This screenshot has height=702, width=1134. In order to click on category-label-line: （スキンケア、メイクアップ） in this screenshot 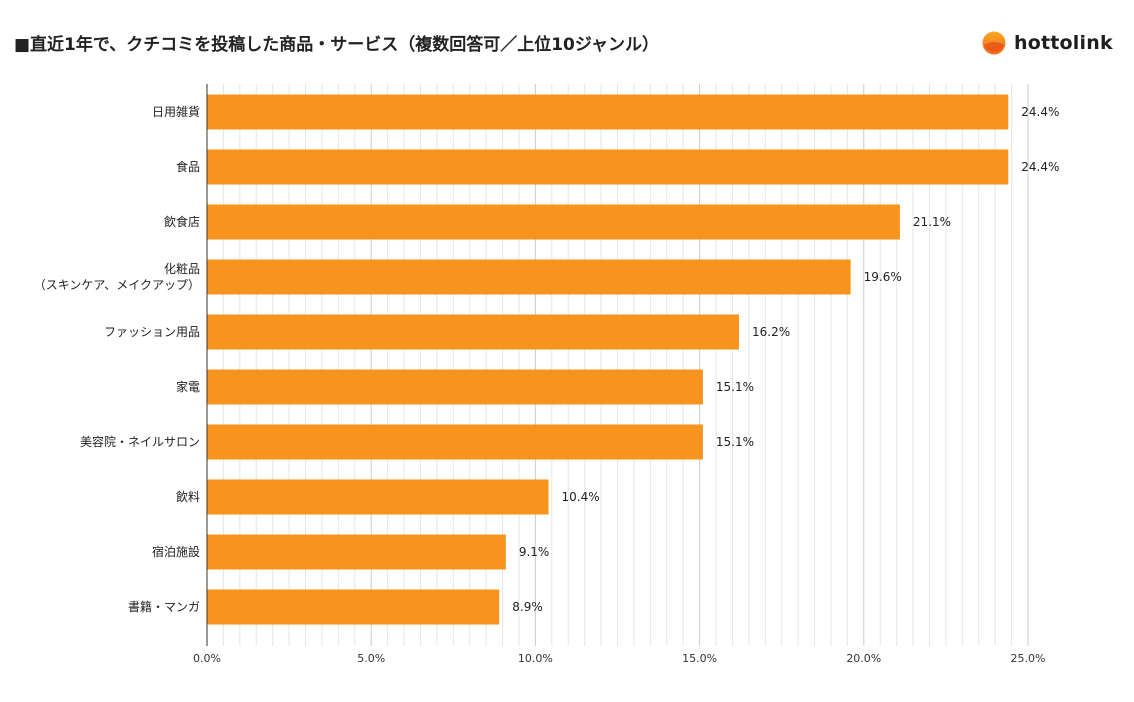, I will do `click(117, 285)`.